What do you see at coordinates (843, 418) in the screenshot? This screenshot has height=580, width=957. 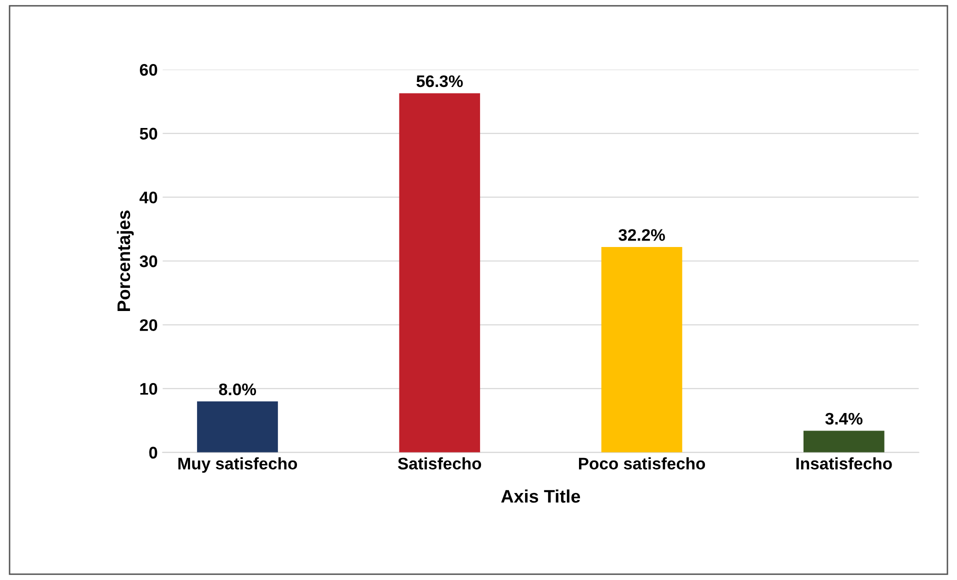 I see `data-label: 3.4%` at bounding box center [843, 418].